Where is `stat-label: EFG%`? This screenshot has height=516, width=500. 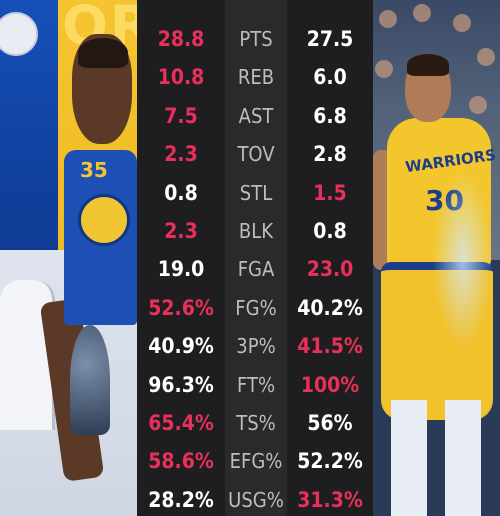
stat-label: EFG% is located at coordinates (256, 461).